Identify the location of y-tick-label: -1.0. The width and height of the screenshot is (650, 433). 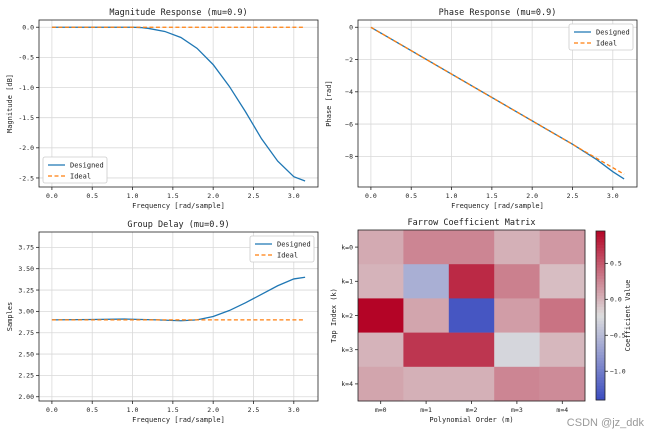
(26, 88).